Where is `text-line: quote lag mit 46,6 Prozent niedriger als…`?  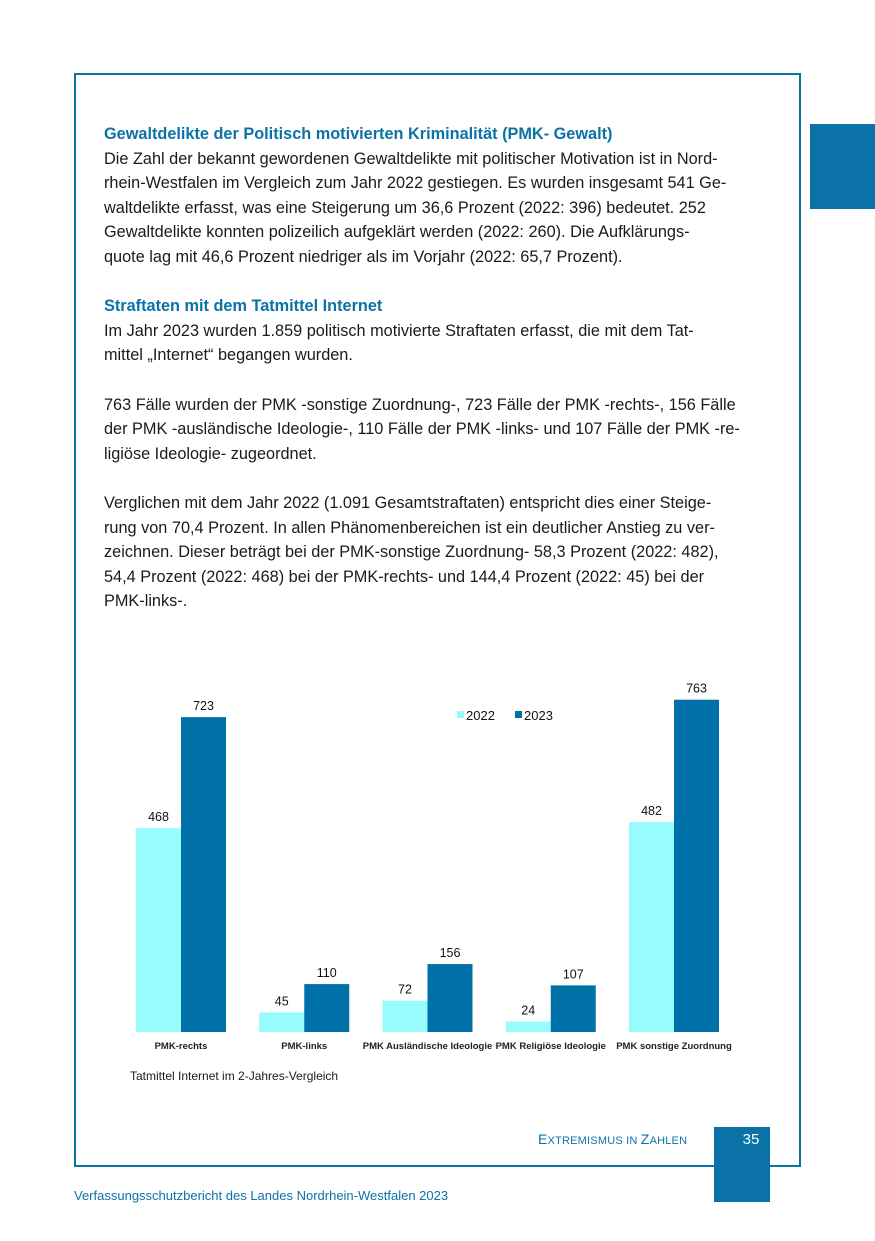
text-line: quote lag mit 46,6 Prozent niedriger als… is located at coordinates (363, 256).